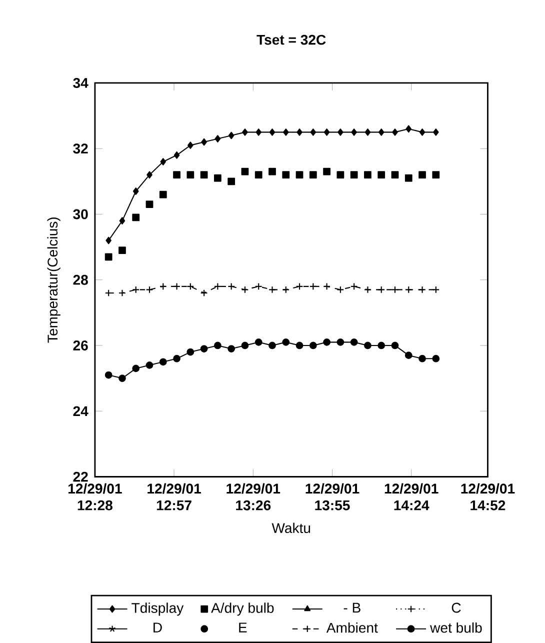 Image resolution: width=545 pixels, height=643 pixels. What do you see at coordinates (456, 607) in the screenshot?
I see `legend-label: C` at bounding box center [456, 607].